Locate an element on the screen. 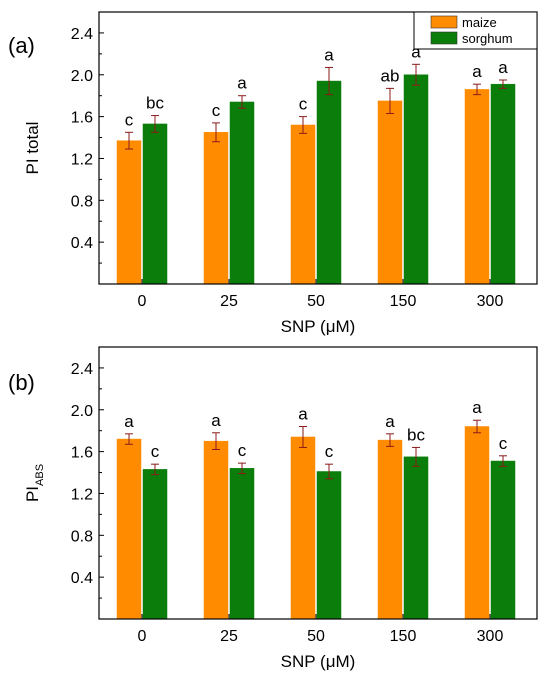  panel-label: (a) is located at coordinates (21, 45).